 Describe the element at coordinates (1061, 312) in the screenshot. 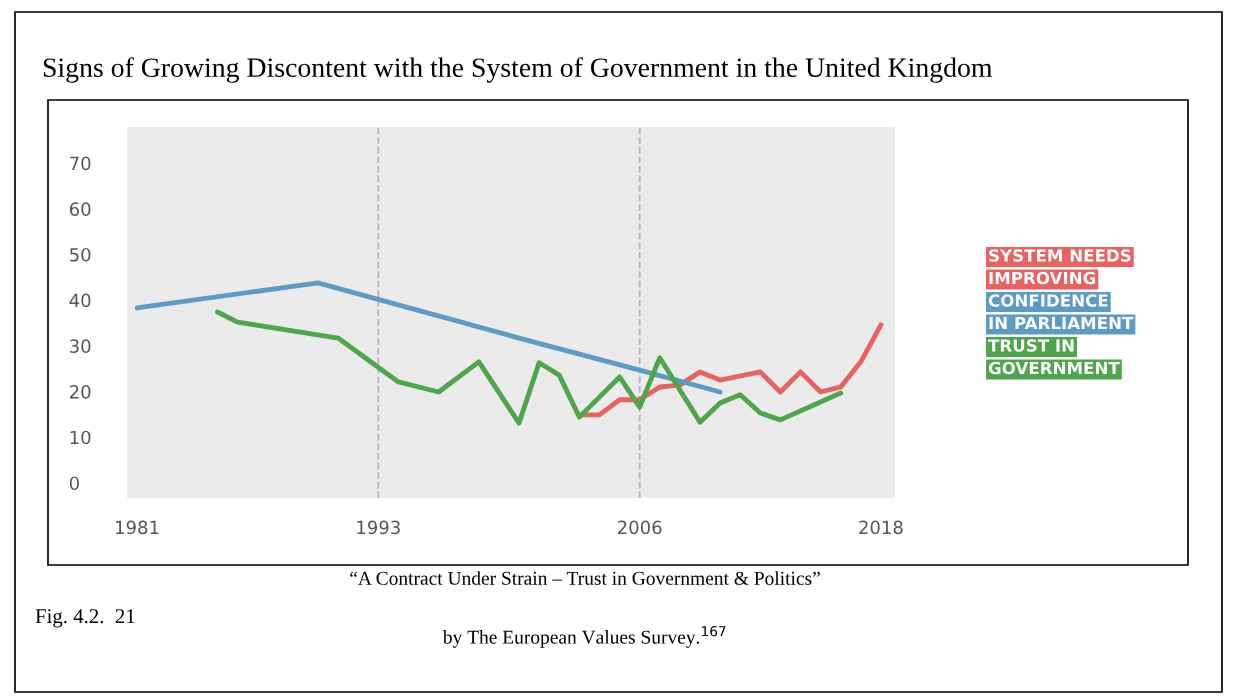

I see `text: CONFIDENCE IN PARLIAMENT` at that location.